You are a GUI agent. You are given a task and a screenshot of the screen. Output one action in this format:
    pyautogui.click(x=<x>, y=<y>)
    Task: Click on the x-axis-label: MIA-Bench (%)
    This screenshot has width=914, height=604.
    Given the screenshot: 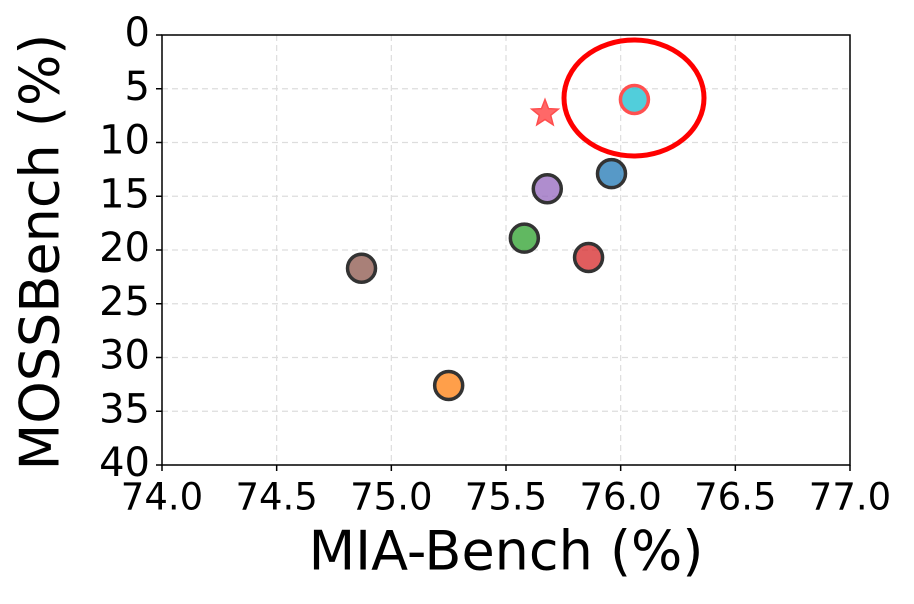 What is the action you would take?
    pyautogui.click(x=506, y=551)
    